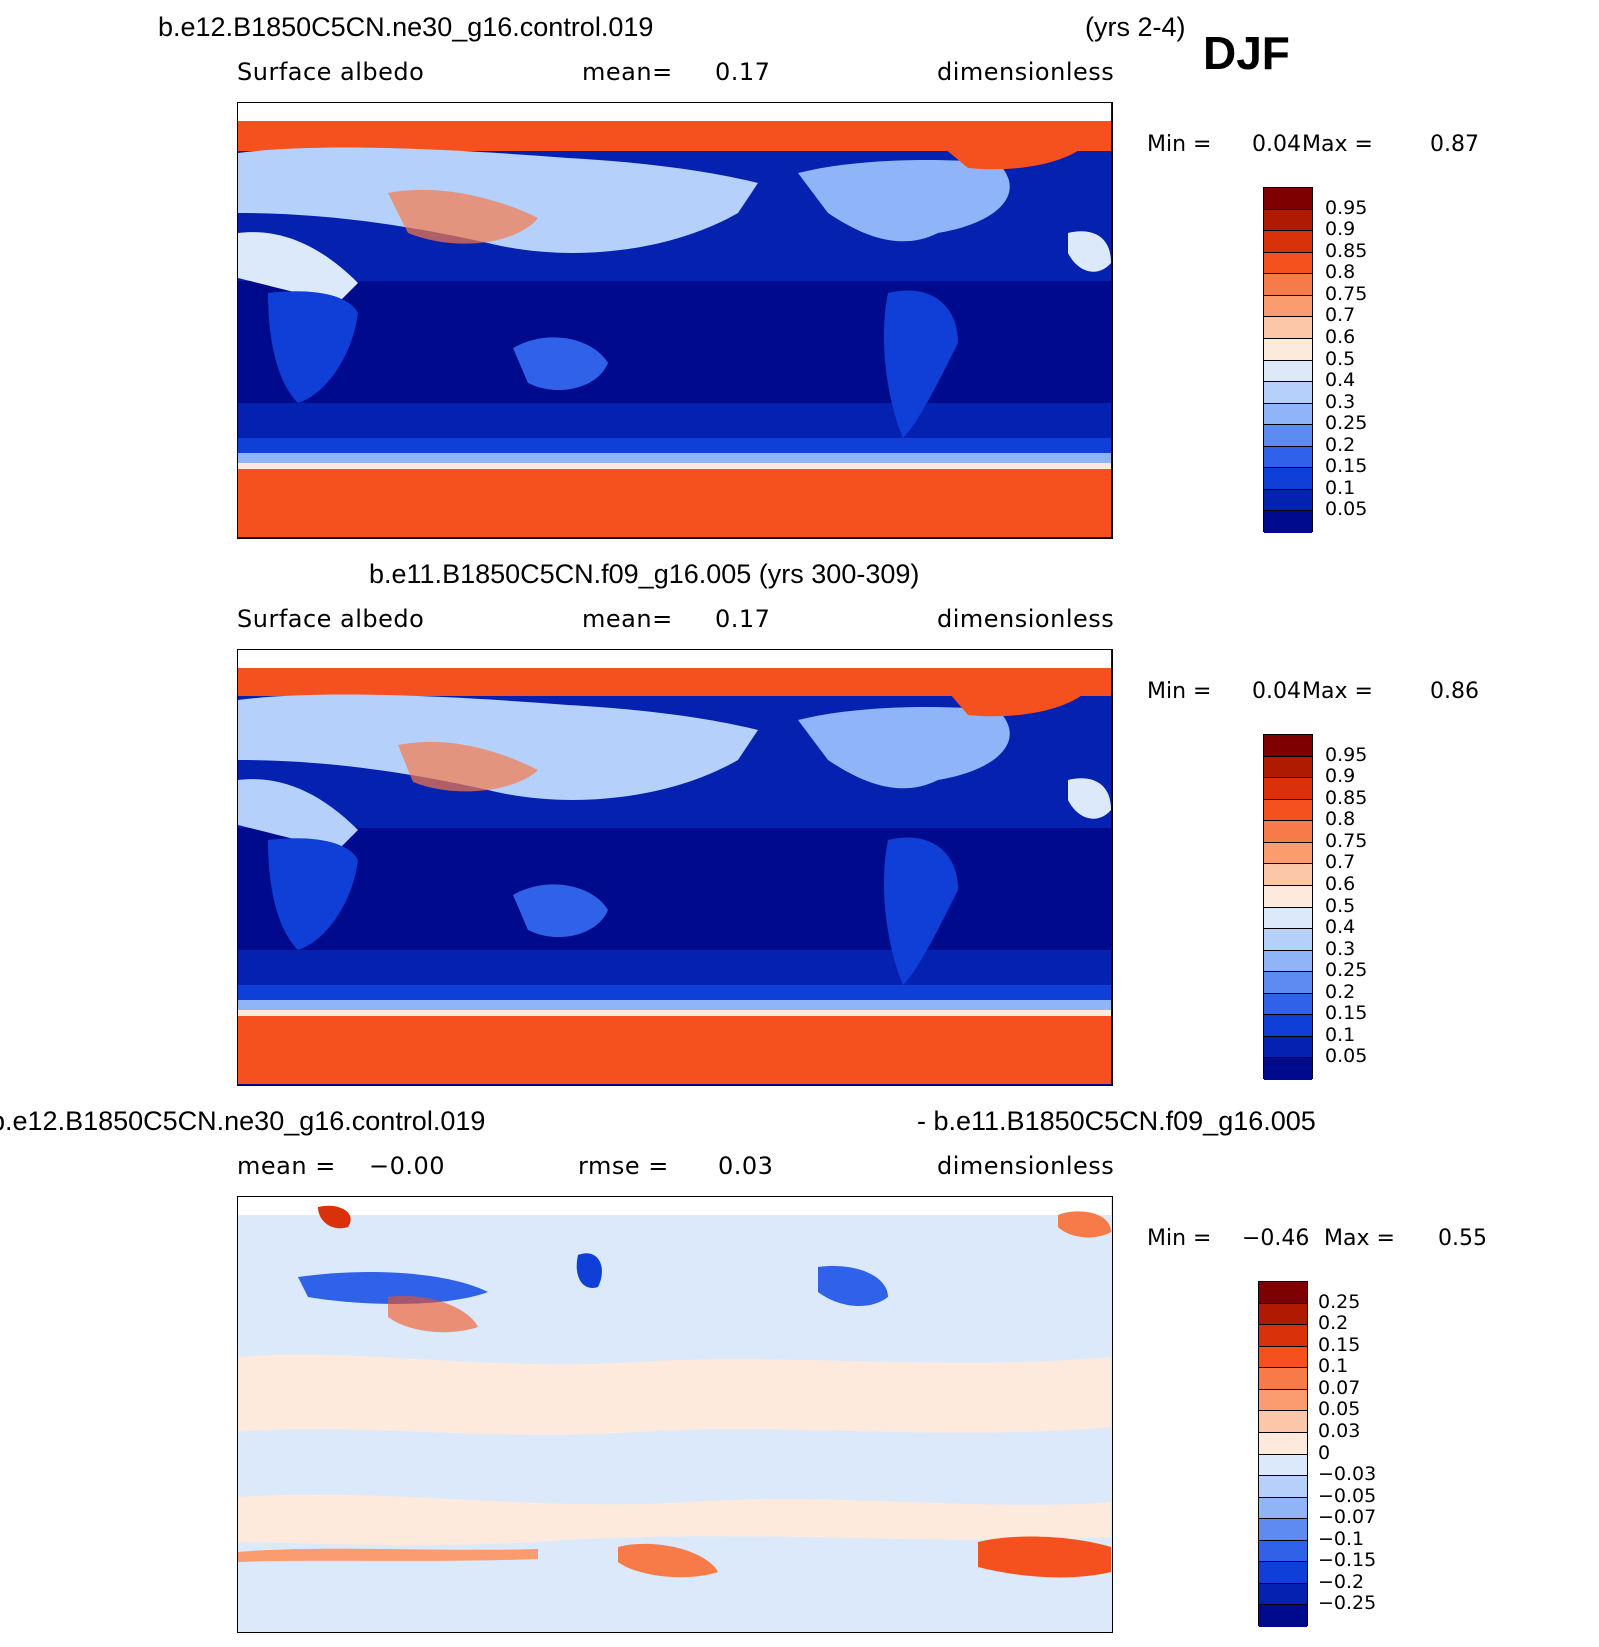 The image size is (1599, 1647). What do you see at coordinates (1276, 691) in the screenshot?
I see `panel2-min-value: 0.04` at bounding box center [1276, 691].